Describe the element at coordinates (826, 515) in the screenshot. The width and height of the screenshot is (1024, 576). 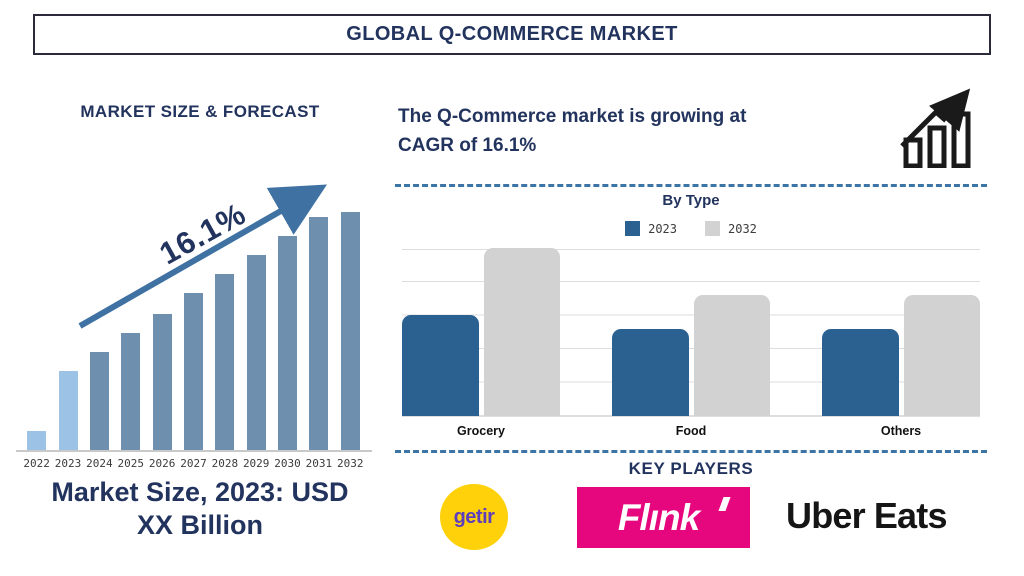
I see `uber-word: Uber` at that location.